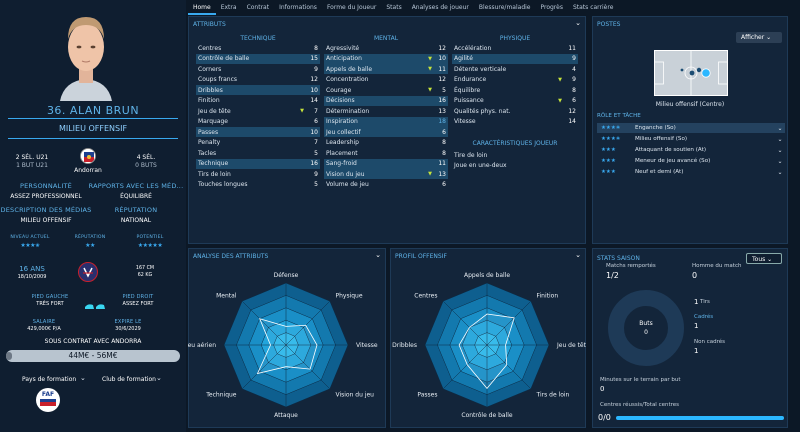 This screenshot has width=800, height=432. Describe the element at coordinates (209, 142) in the screenshot. I see `attribute-name: Penalty` at that location.